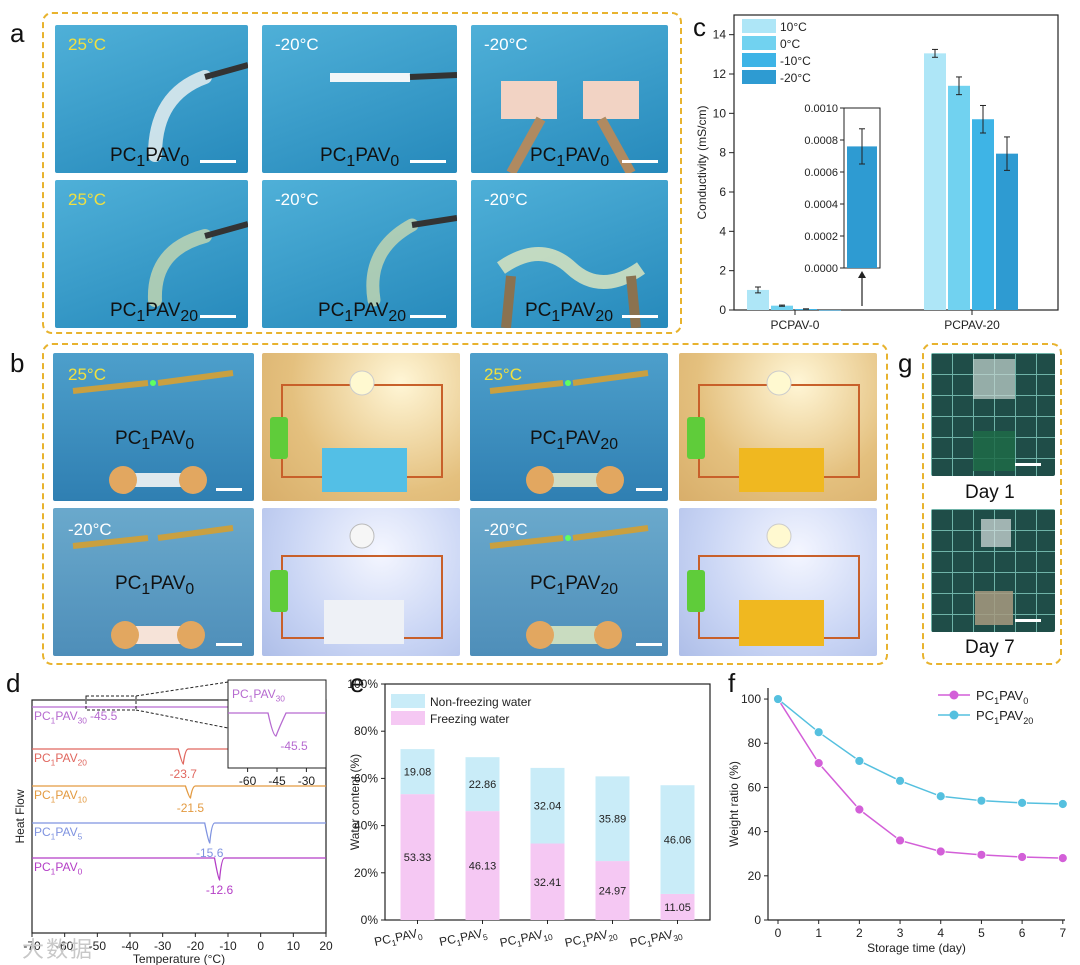  What do you see at coordinates (418, 858) in the screenshot?
I see `value-label-freezing: 53.33` at bounding box center [418, 858].